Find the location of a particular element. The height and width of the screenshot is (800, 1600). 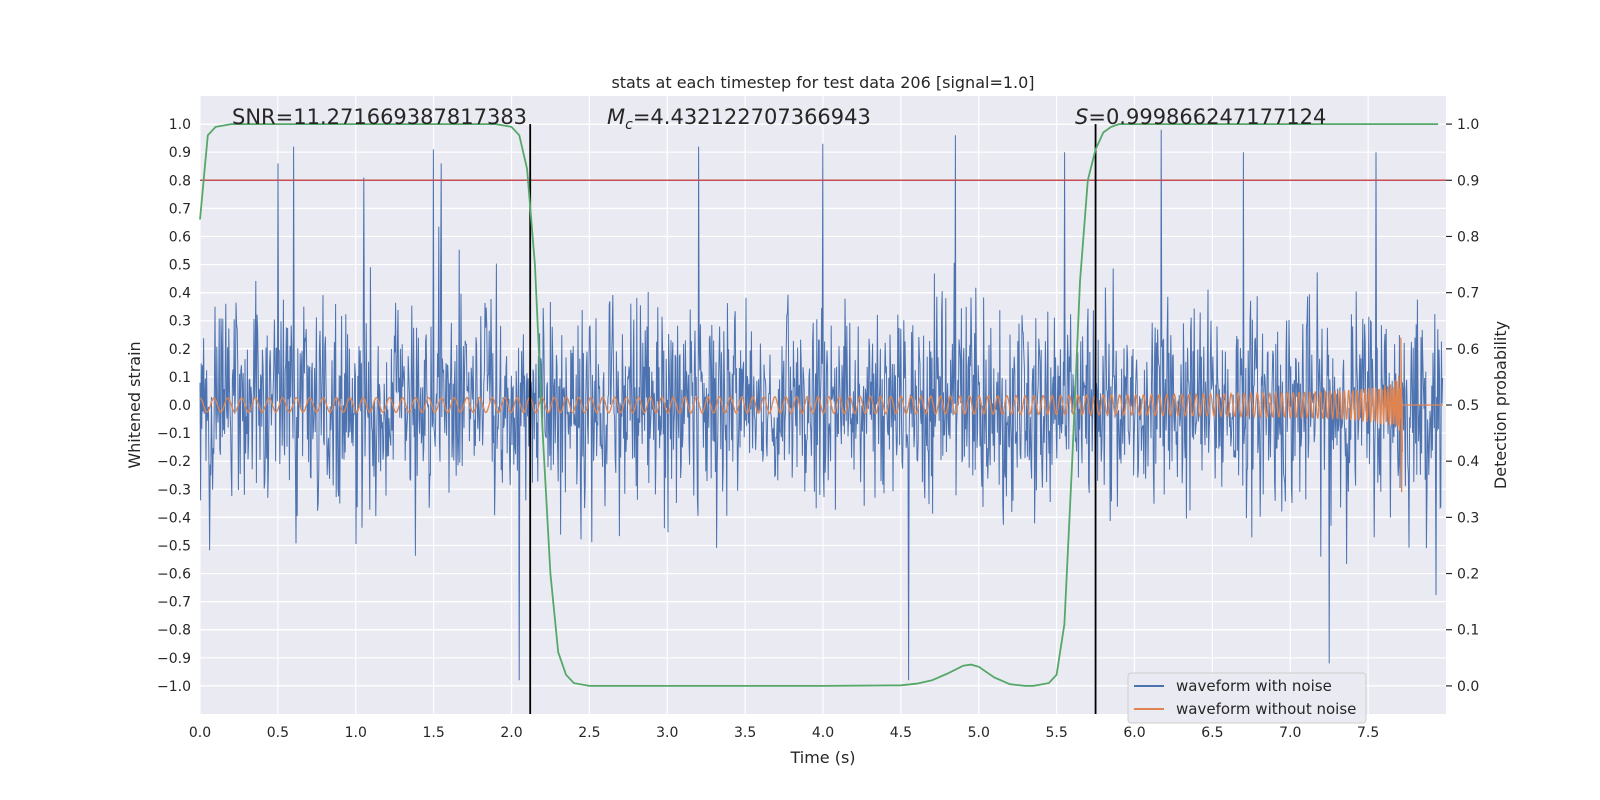

mc-symbol: M is located at coordinates (616, 117).